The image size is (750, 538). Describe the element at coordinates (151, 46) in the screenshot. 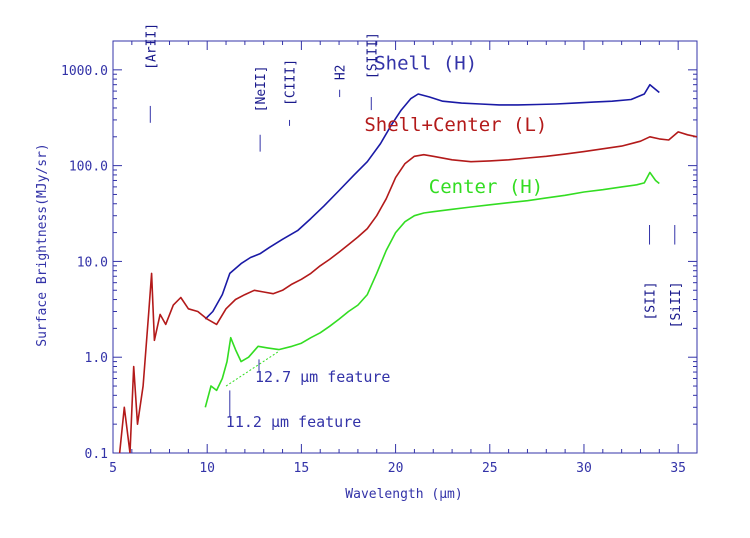

I see `line-marker-label: [ArII]` at that location.